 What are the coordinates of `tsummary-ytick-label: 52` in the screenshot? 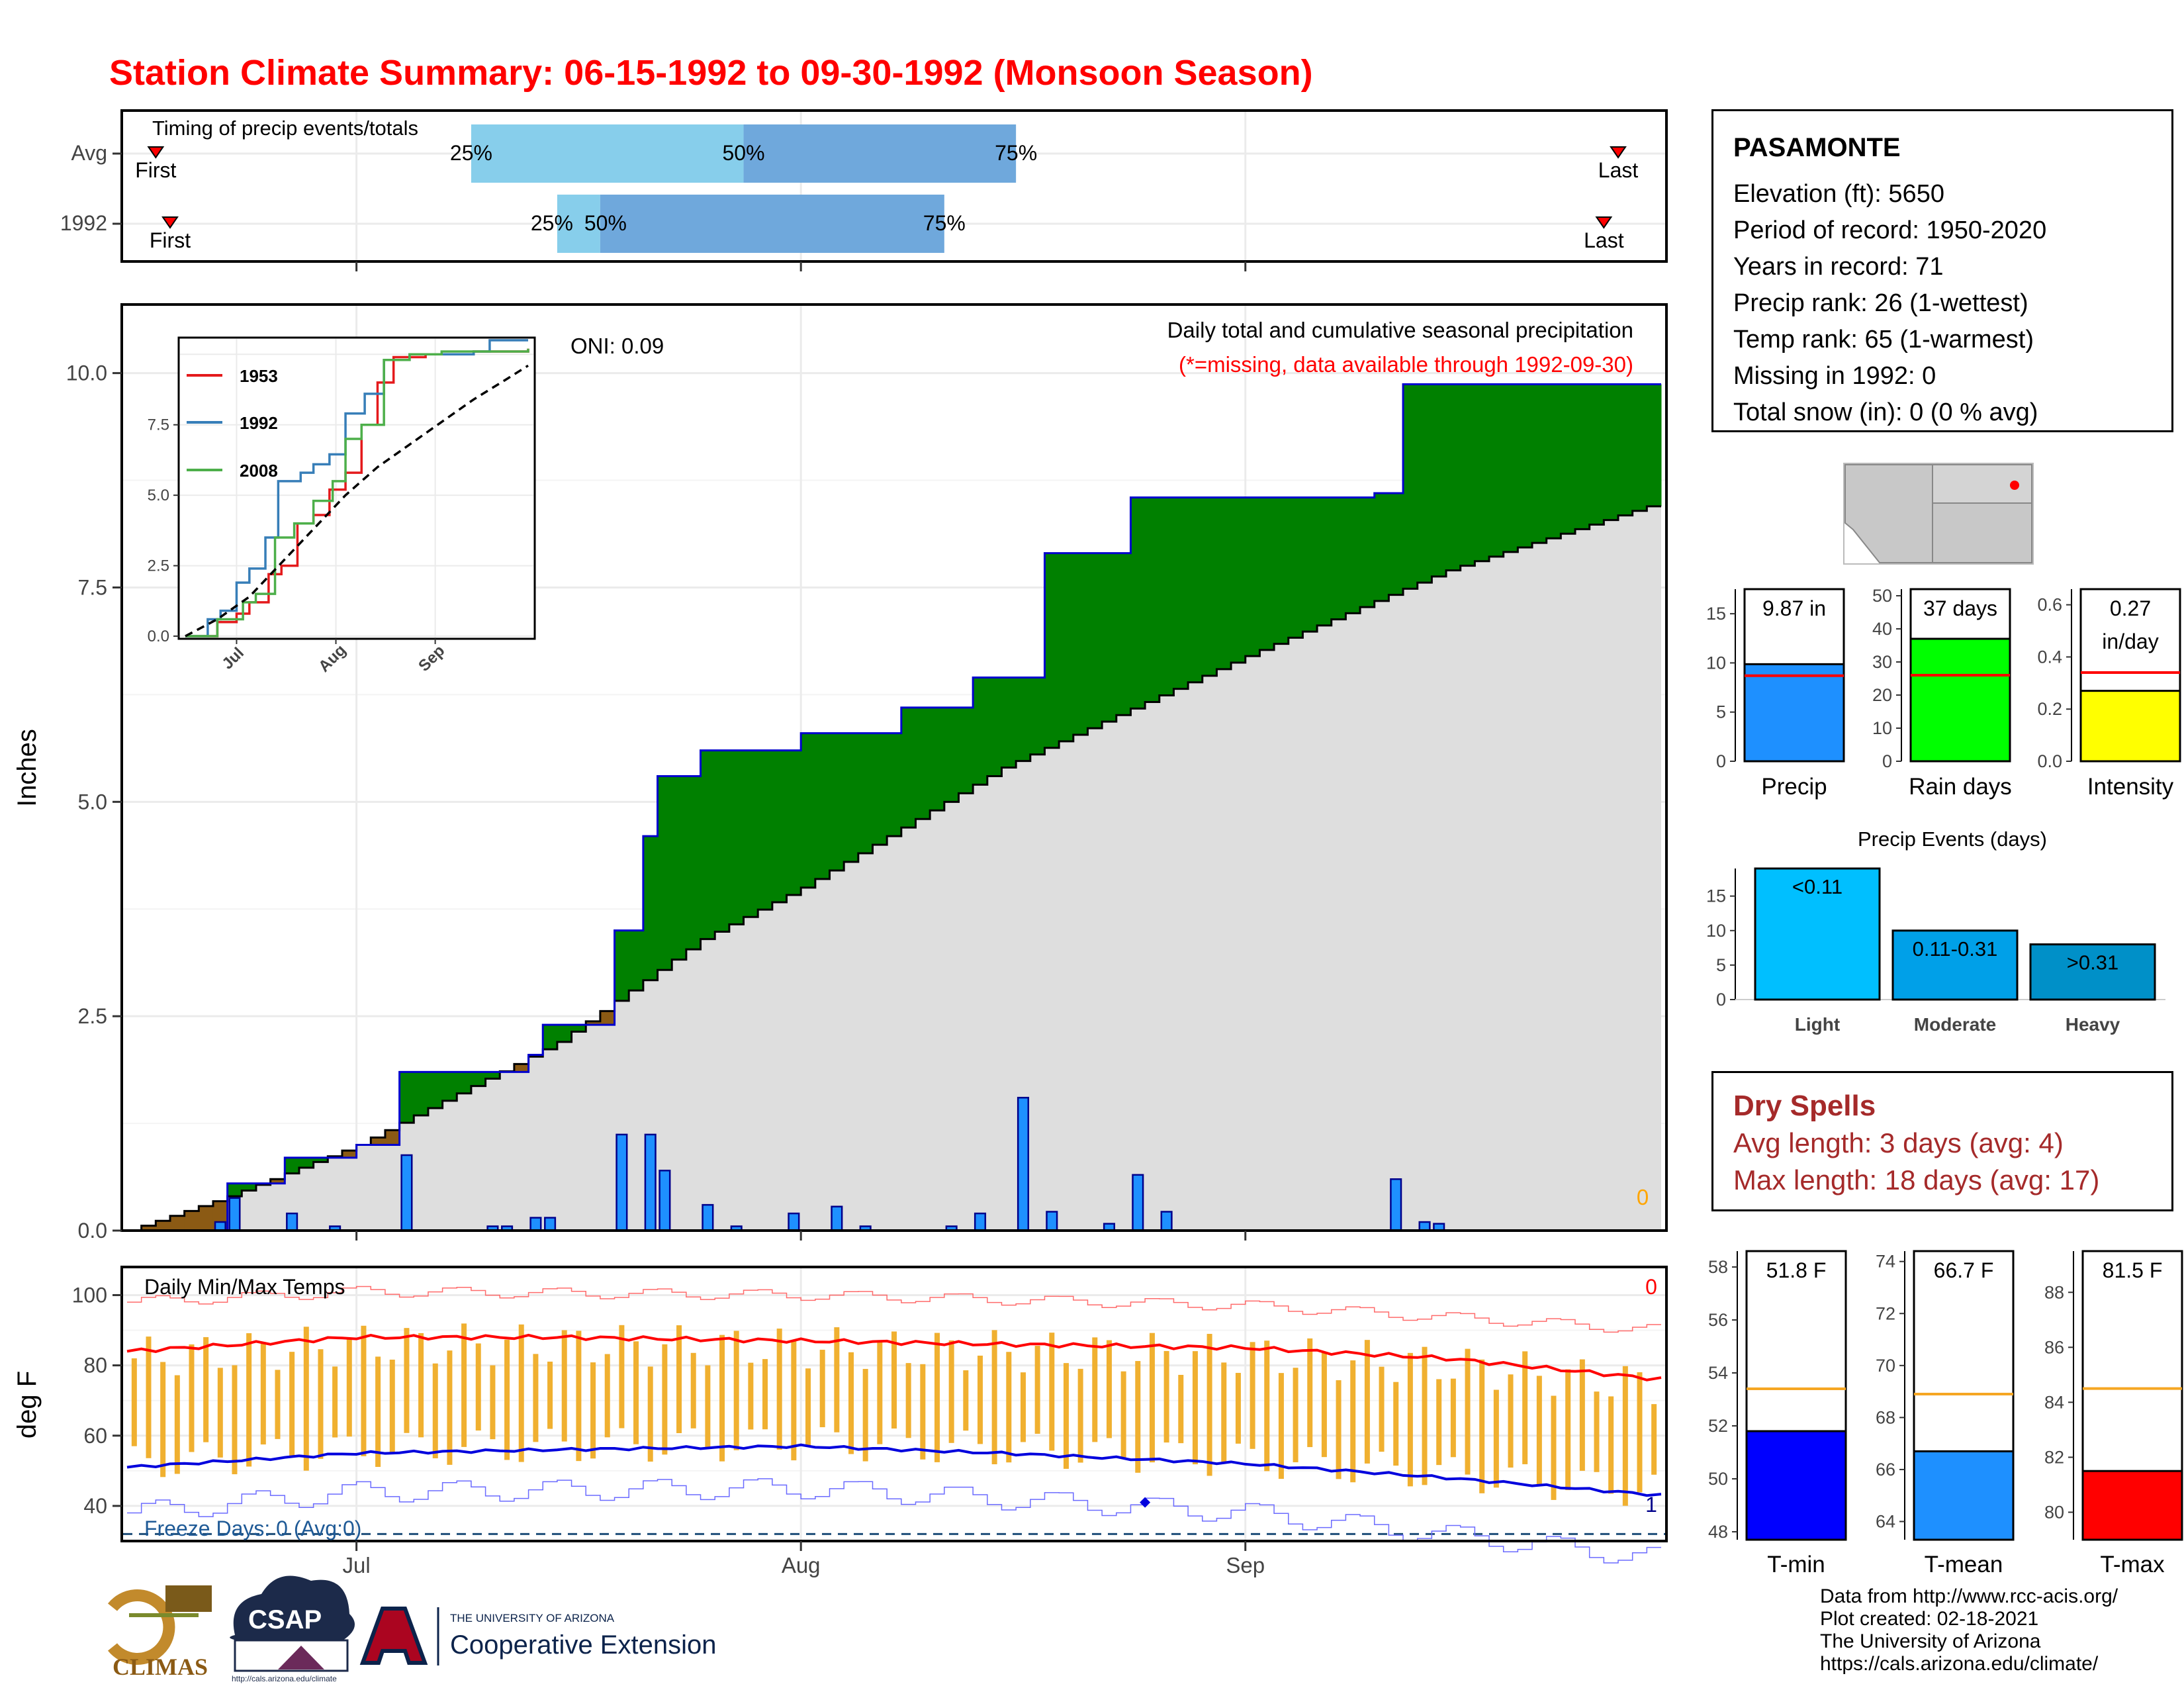 It's located at (1718, 1426).